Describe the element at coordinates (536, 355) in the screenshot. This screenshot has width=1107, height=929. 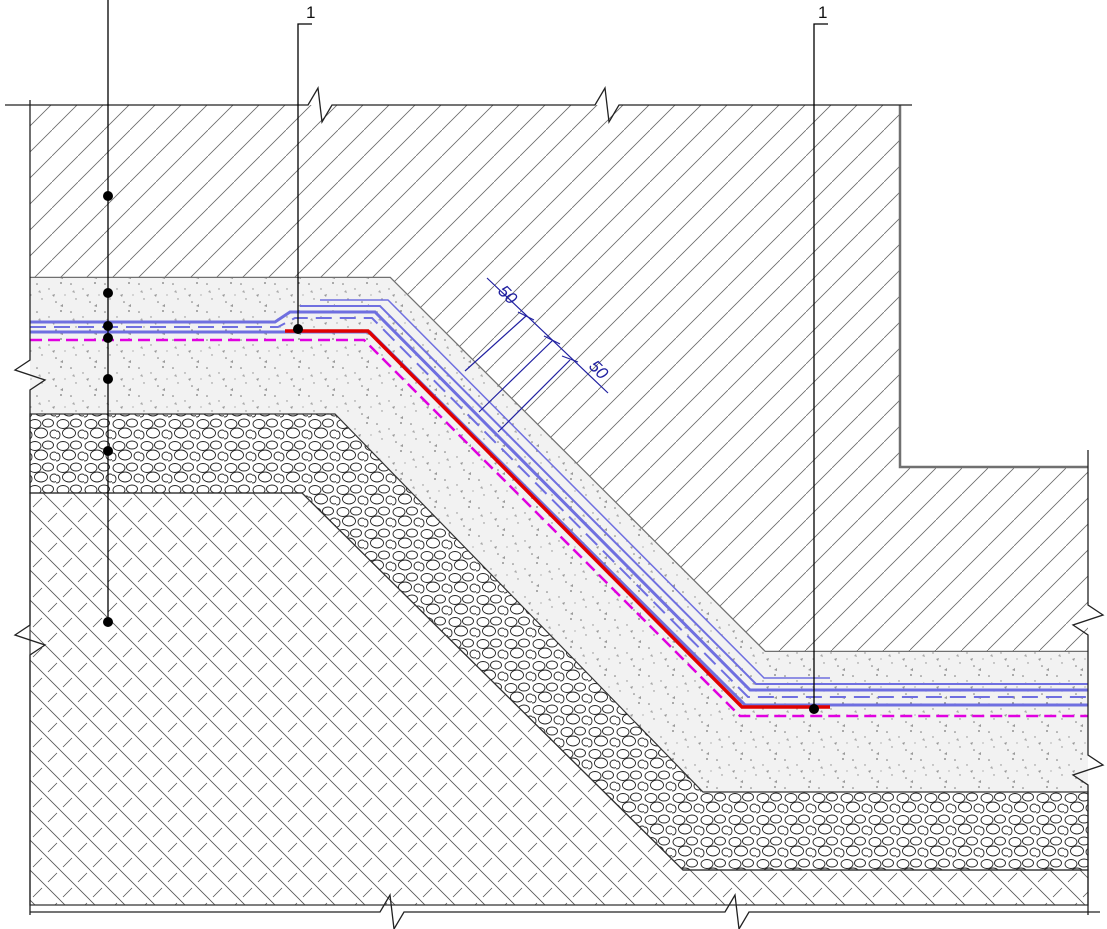
I see `dimension-lines` at that location.